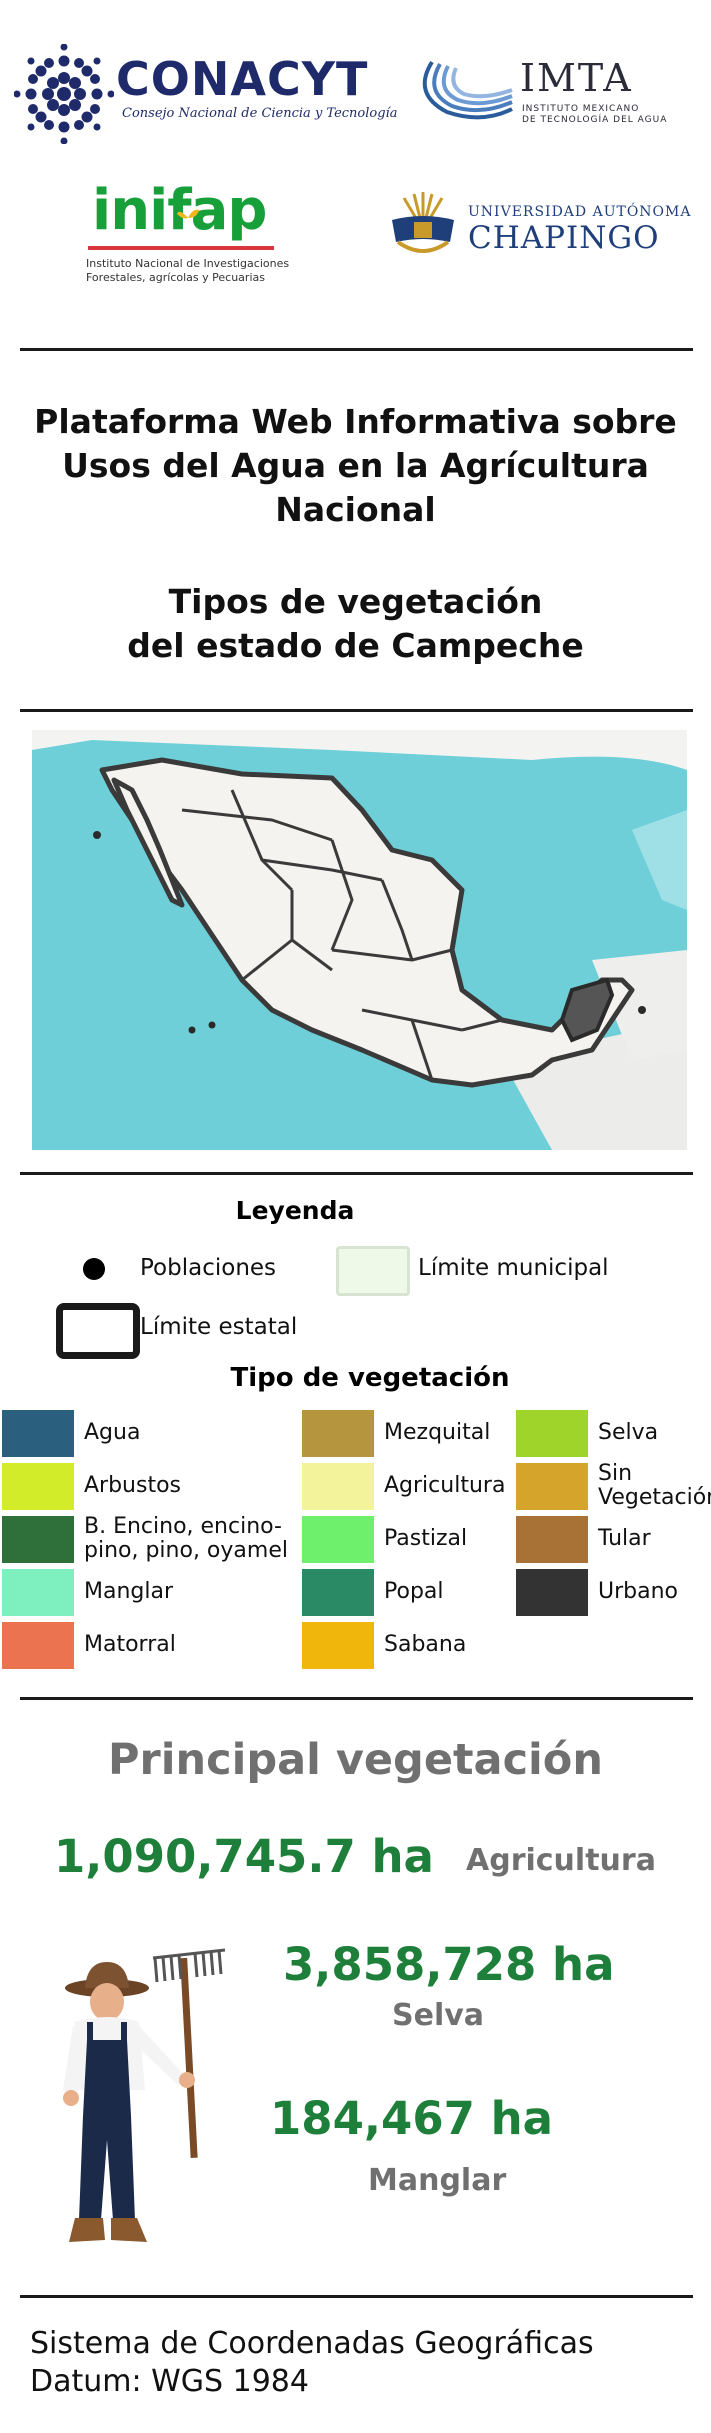 The width and height of the screenshot is (711, 2433). Describe the element at coordinates (355, 1760) in the screenshot. I see `principal-vegetation-heading: Principal vegetación` at that location.